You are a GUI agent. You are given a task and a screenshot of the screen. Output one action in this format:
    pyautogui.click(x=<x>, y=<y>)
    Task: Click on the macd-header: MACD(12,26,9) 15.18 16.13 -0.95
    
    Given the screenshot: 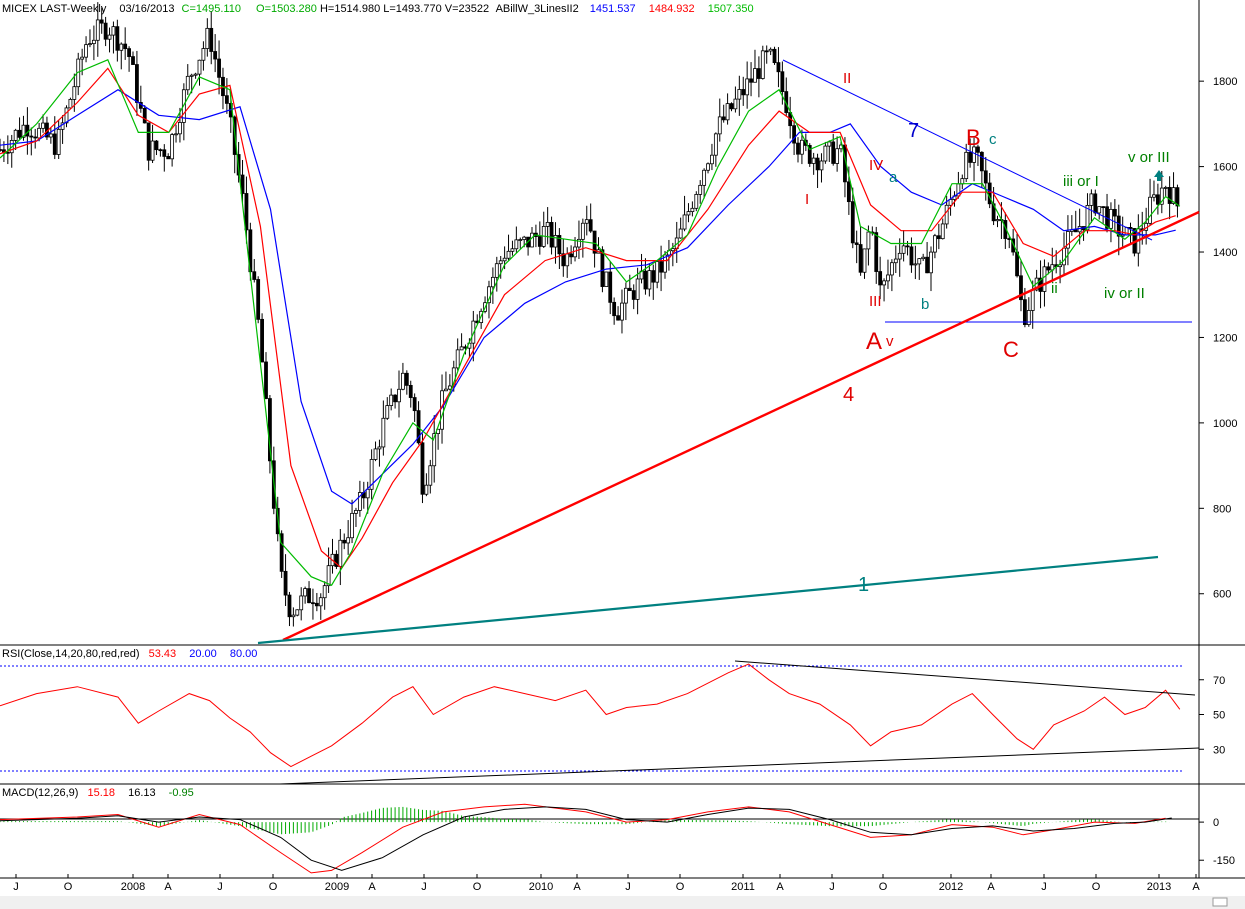 What is the action you would take?
    pyautogui.click(x=98, y=793)
    